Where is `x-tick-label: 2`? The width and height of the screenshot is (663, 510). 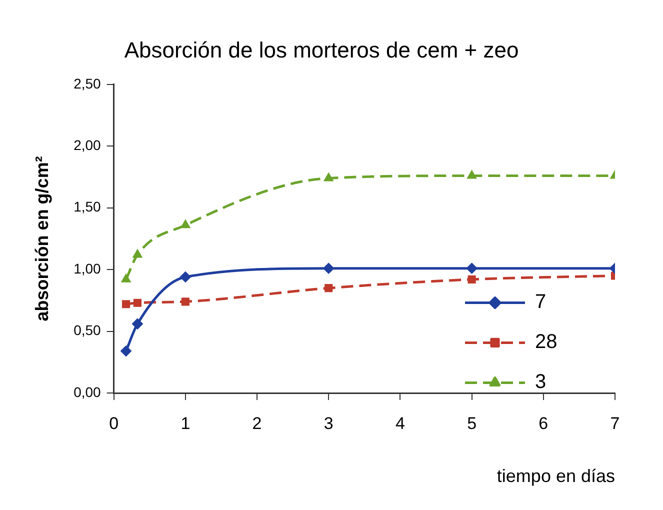
x-tick-label: 2 is located at coordinates (257, 423).